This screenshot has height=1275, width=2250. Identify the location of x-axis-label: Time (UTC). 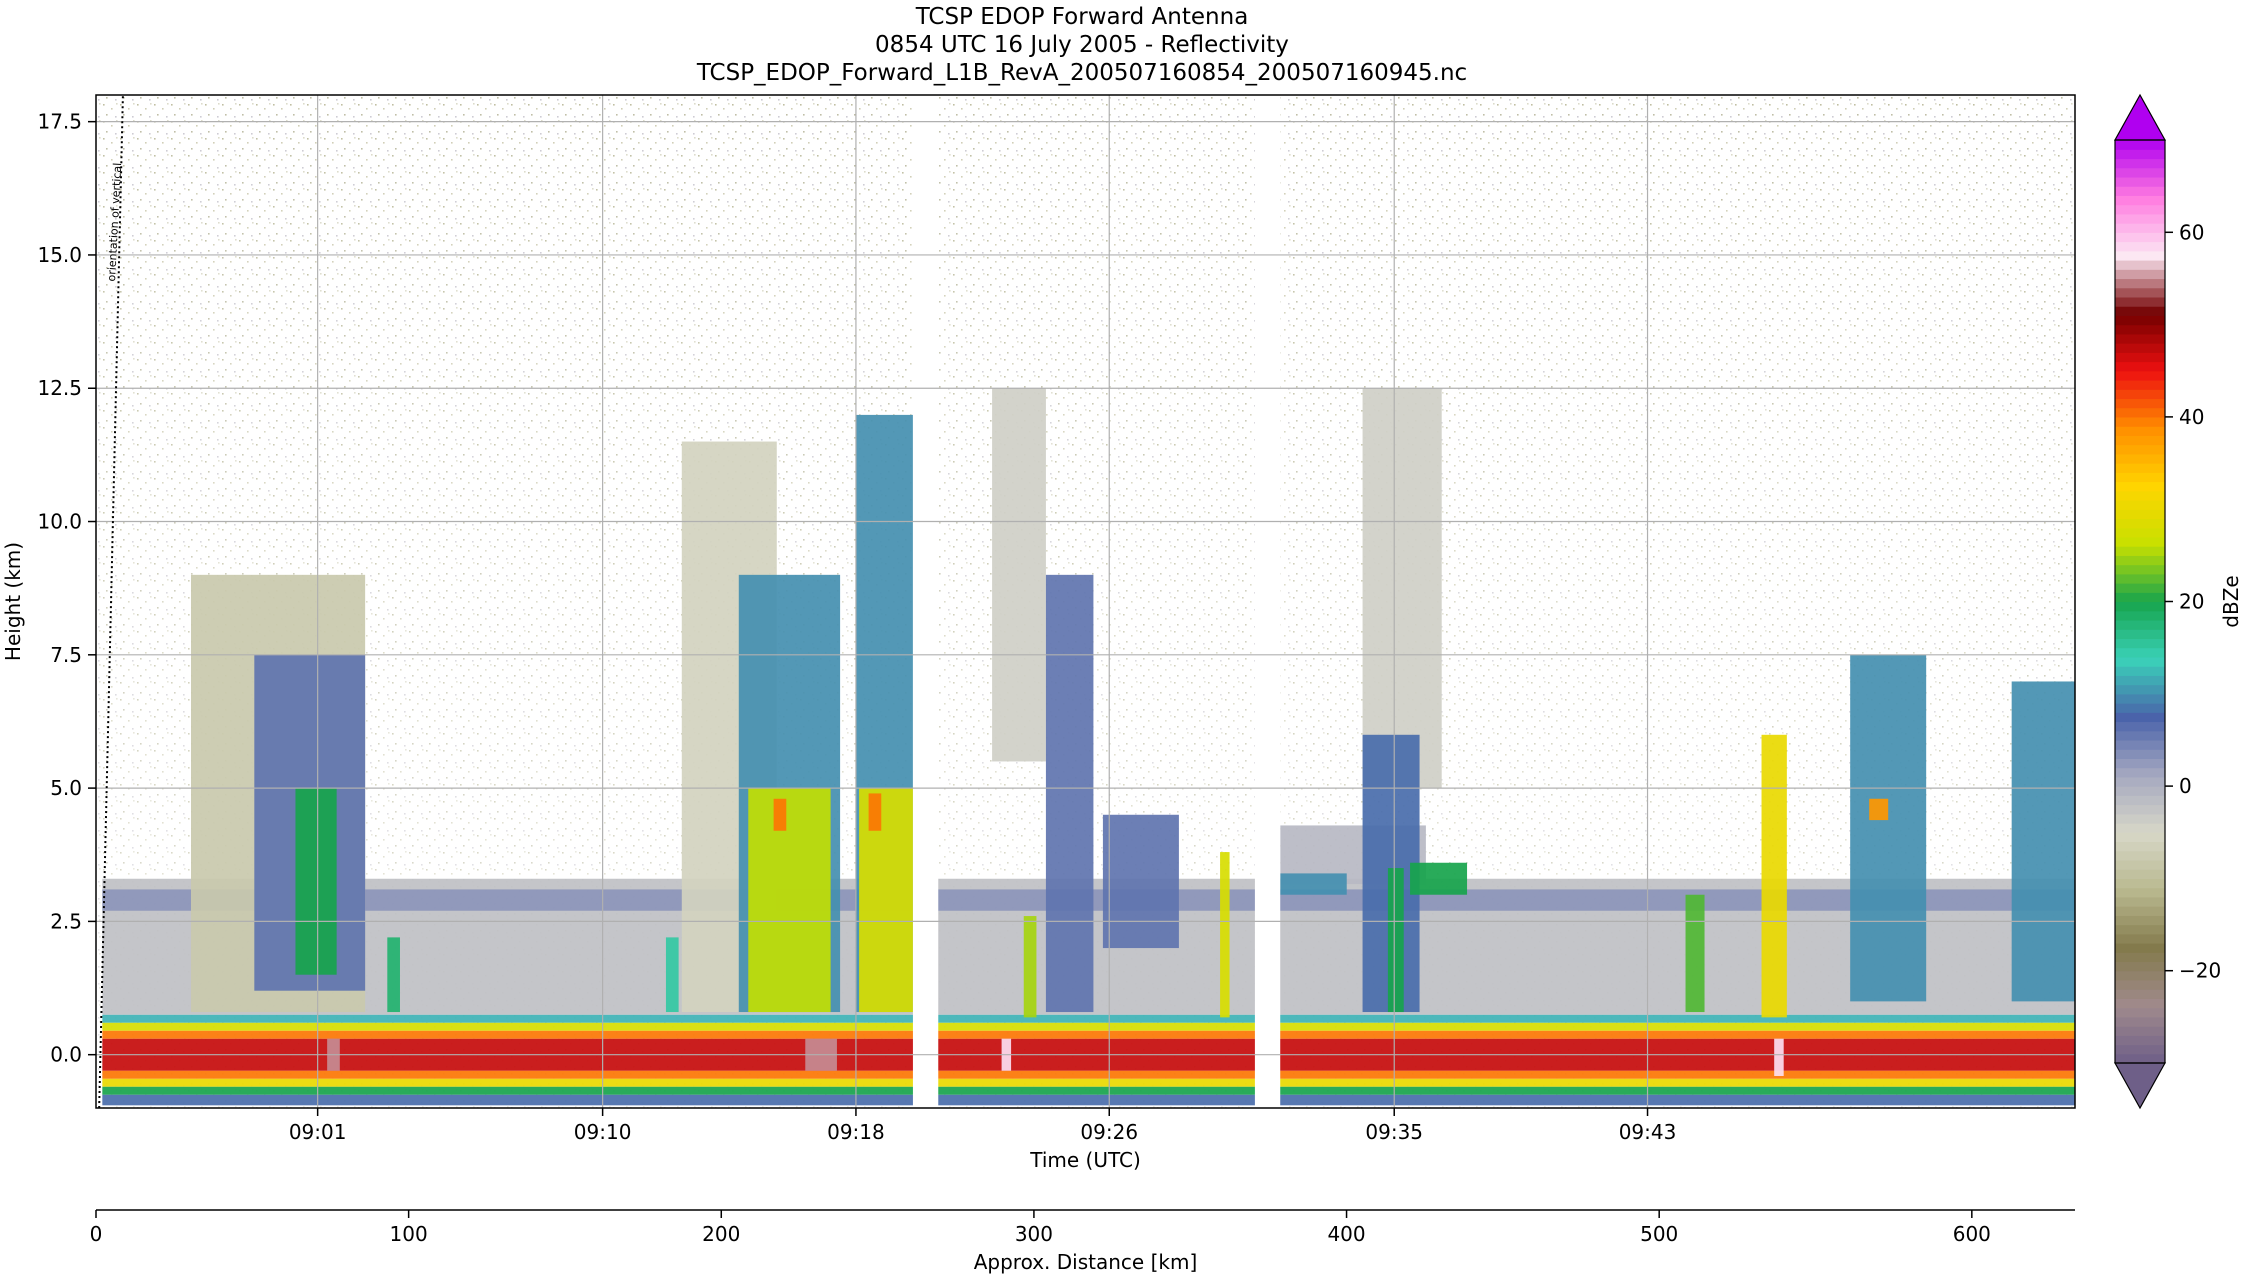
(1085, 1160).